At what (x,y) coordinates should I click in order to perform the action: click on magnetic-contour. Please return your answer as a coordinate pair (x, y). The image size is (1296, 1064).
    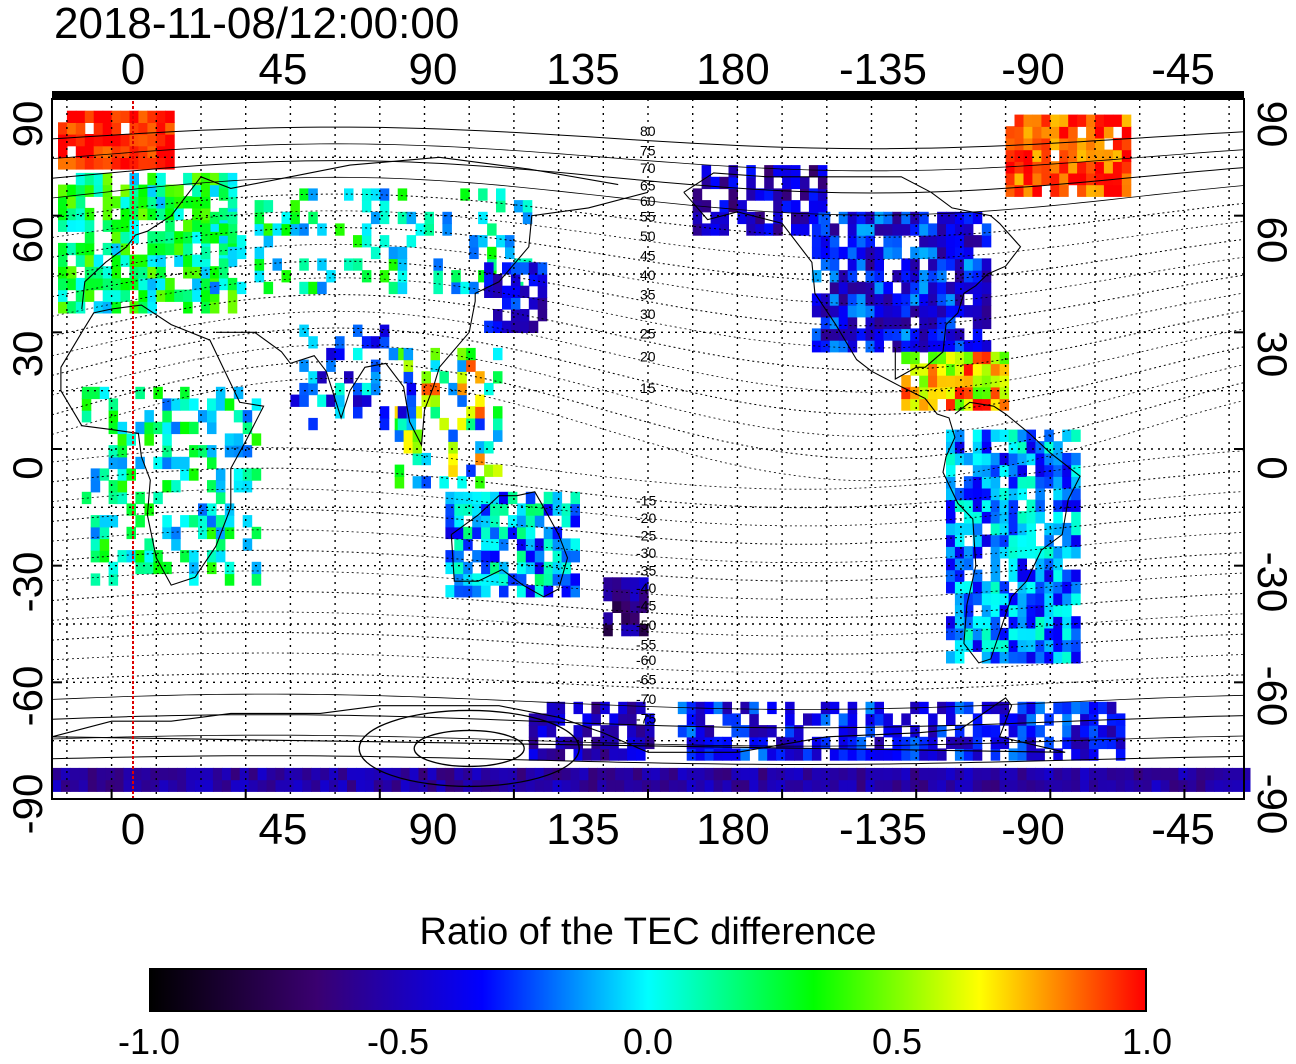
    Looking at the image, I should click on (648, 138).